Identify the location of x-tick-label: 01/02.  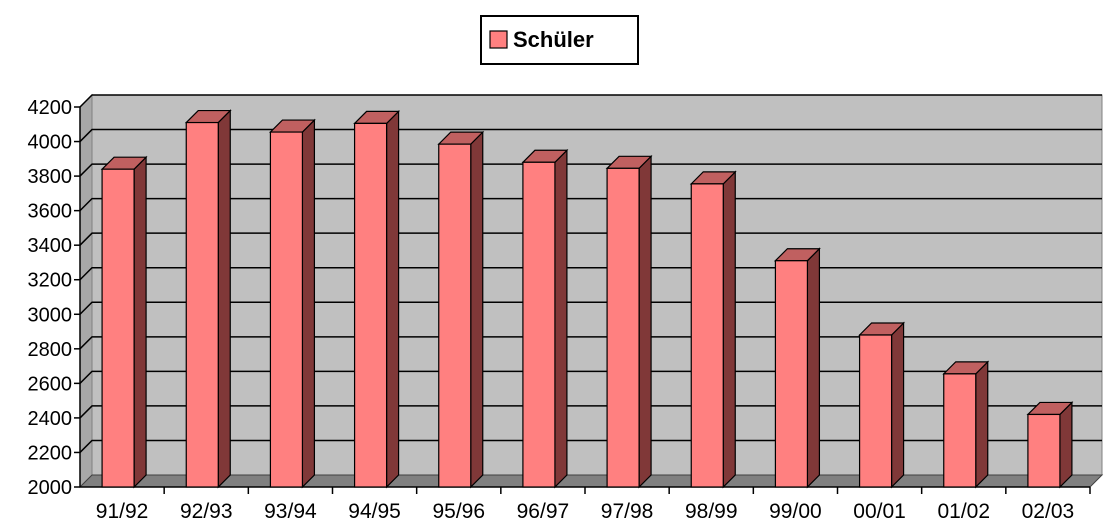
(963, 511).